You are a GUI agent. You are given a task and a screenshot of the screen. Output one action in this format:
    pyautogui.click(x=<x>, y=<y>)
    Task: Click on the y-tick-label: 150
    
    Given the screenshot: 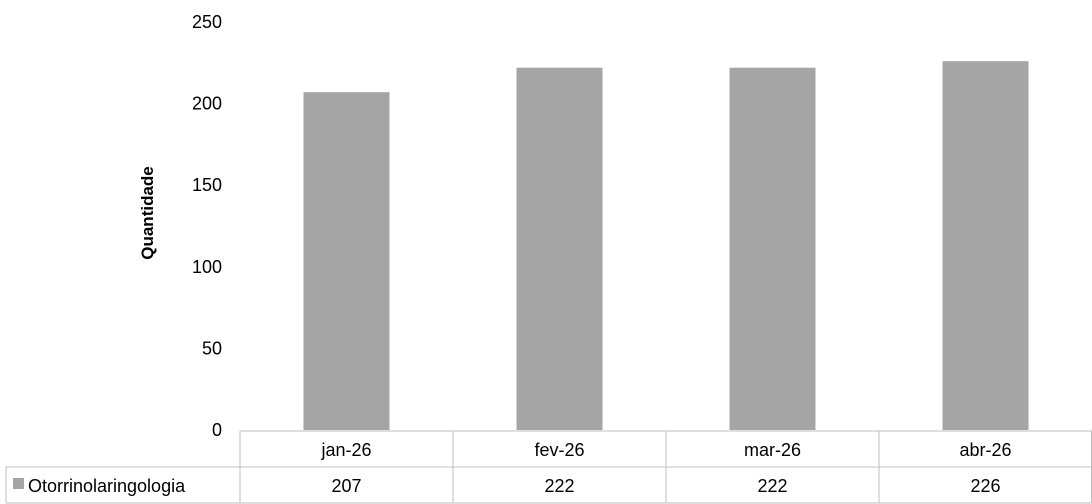 What is the action you would take?
    pyautogui.click(x=207, y=185)
    